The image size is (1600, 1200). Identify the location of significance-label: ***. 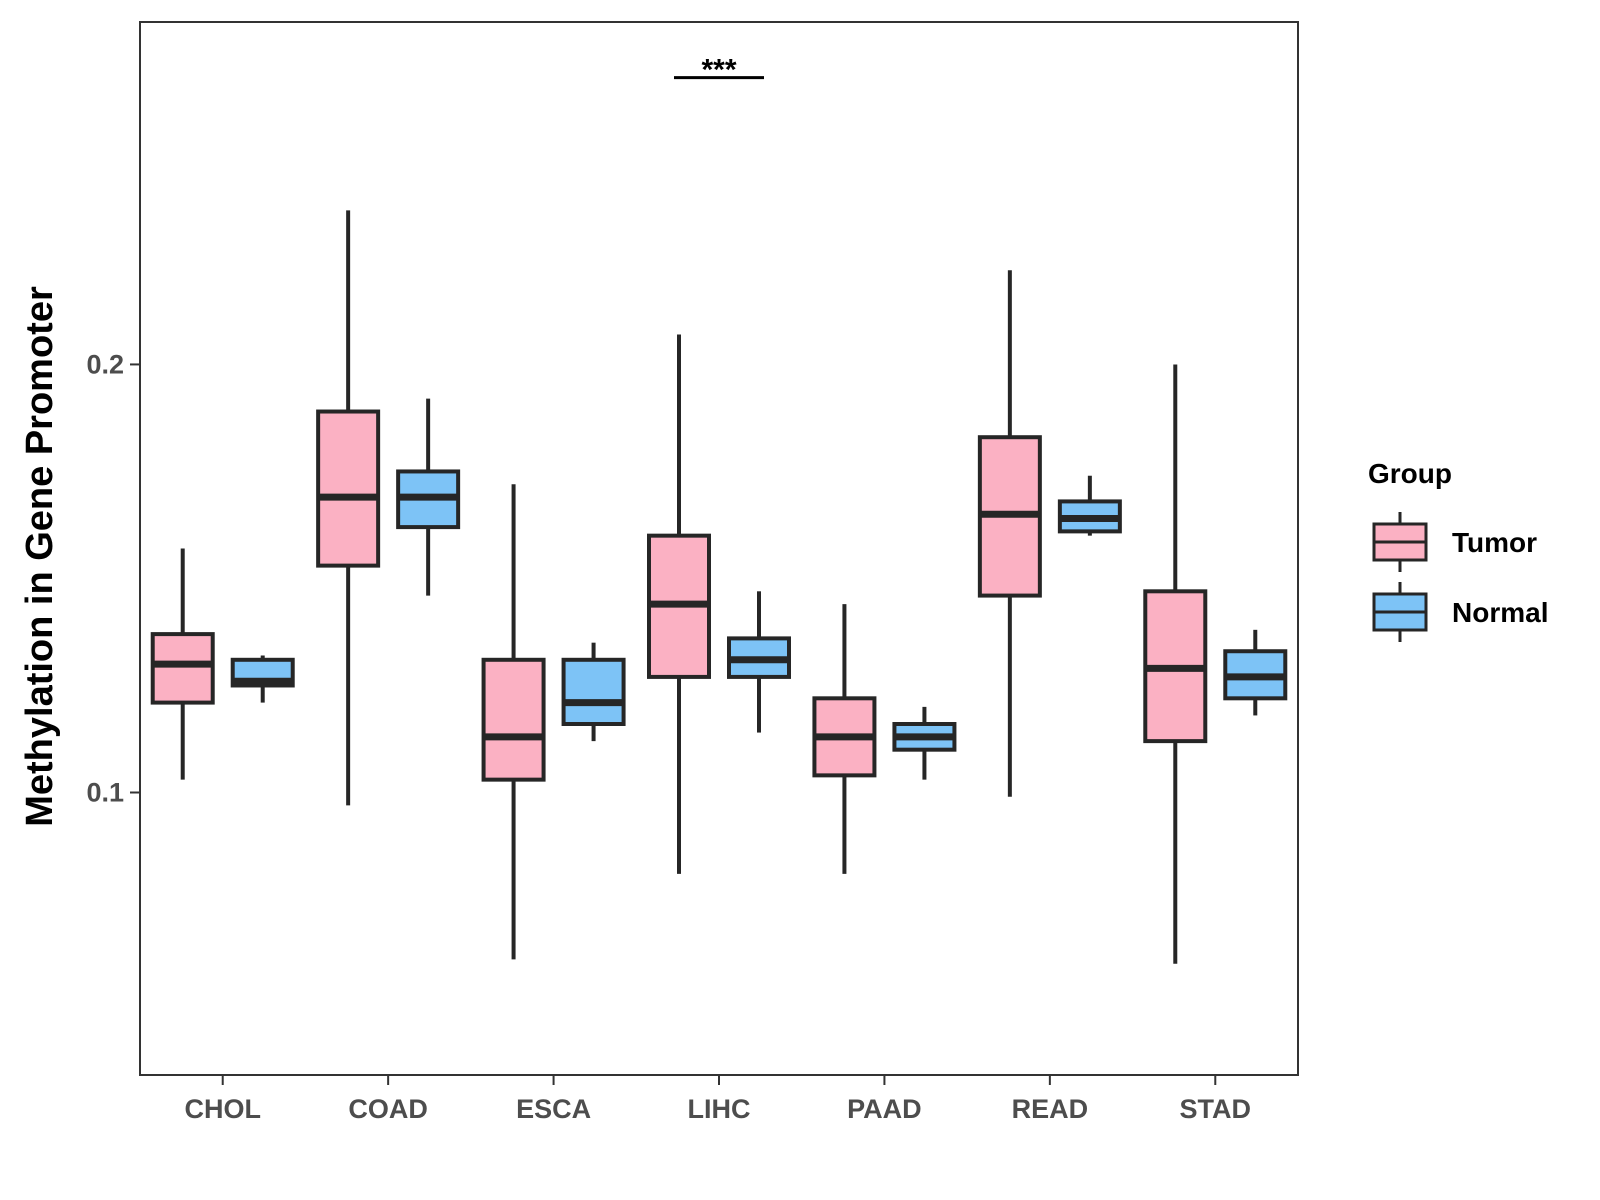
(718, 70).